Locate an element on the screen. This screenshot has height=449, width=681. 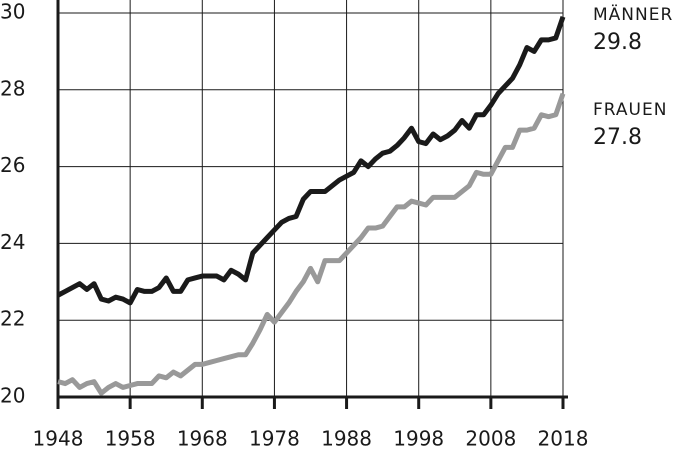
y-tick-label: 22 is located at coordinates (12, 319).